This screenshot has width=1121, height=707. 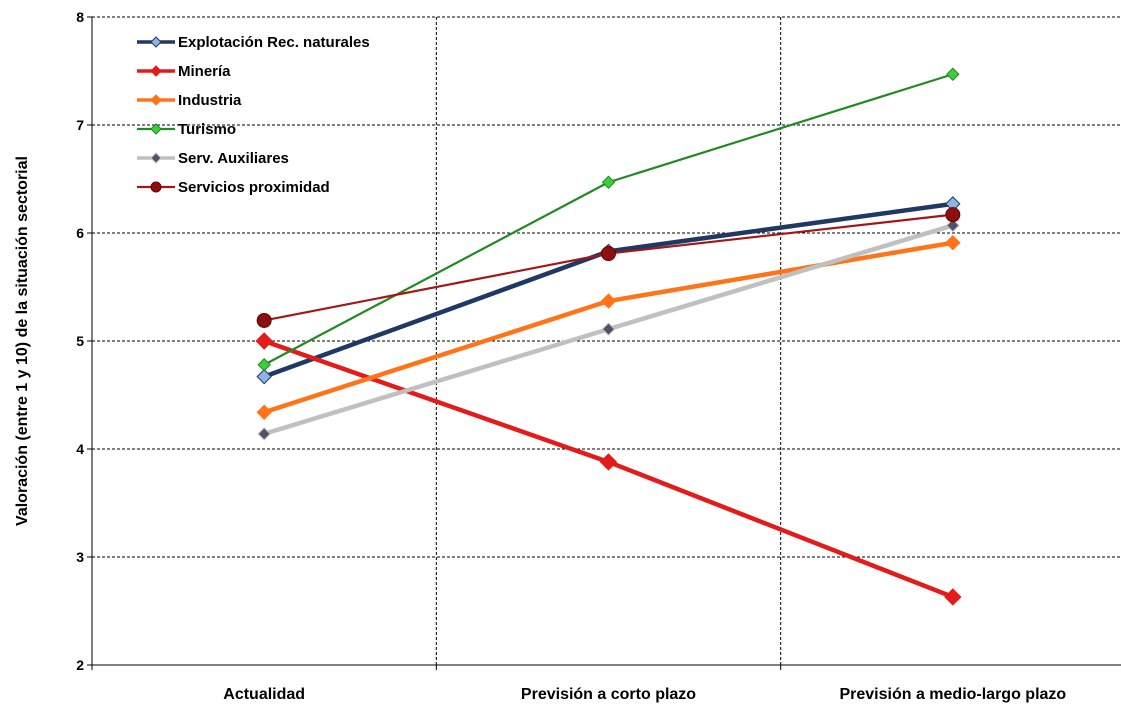 What do you see at coordinates (952, 694) in the screenshot?
I see `x-category-label: Previsión a medio-largo plazo` at bounding box center [952, 694].